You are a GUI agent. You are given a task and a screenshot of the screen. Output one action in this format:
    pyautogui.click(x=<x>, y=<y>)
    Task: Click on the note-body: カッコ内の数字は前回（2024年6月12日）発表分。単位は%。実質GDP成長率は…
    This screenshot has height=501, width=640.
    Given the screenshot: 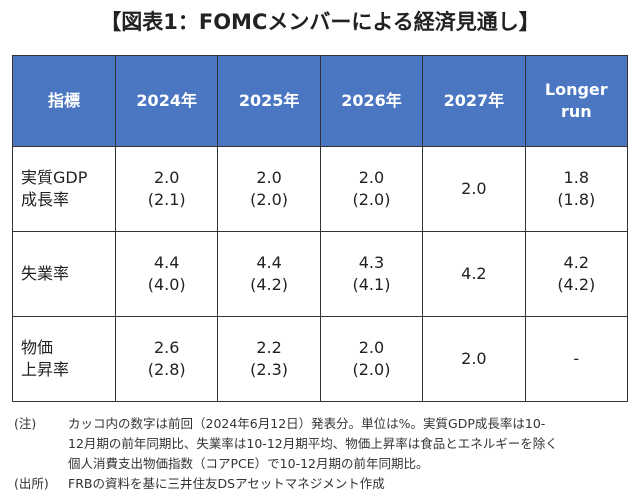 What is the action you would take?
    pyautogui.click(x=313, y=444)
    